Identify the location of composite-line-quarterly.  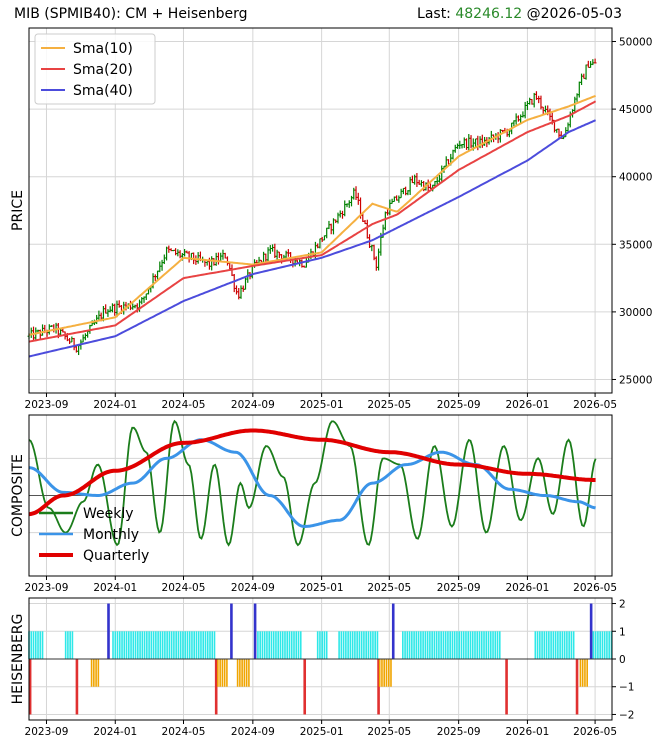
(312, 472).